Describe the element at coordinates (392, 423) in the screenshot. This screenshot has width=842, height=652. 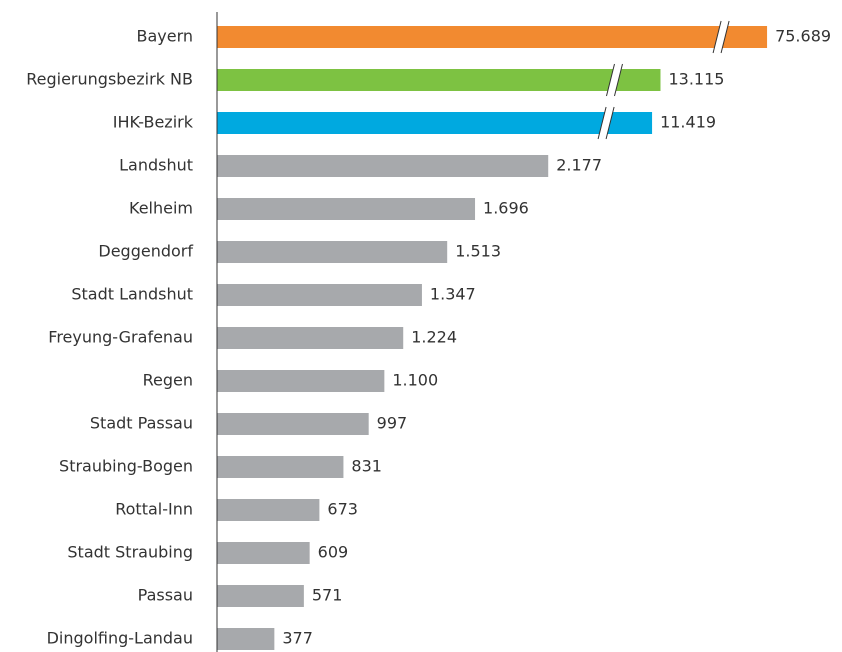
I see `value-label: 997` at that location.